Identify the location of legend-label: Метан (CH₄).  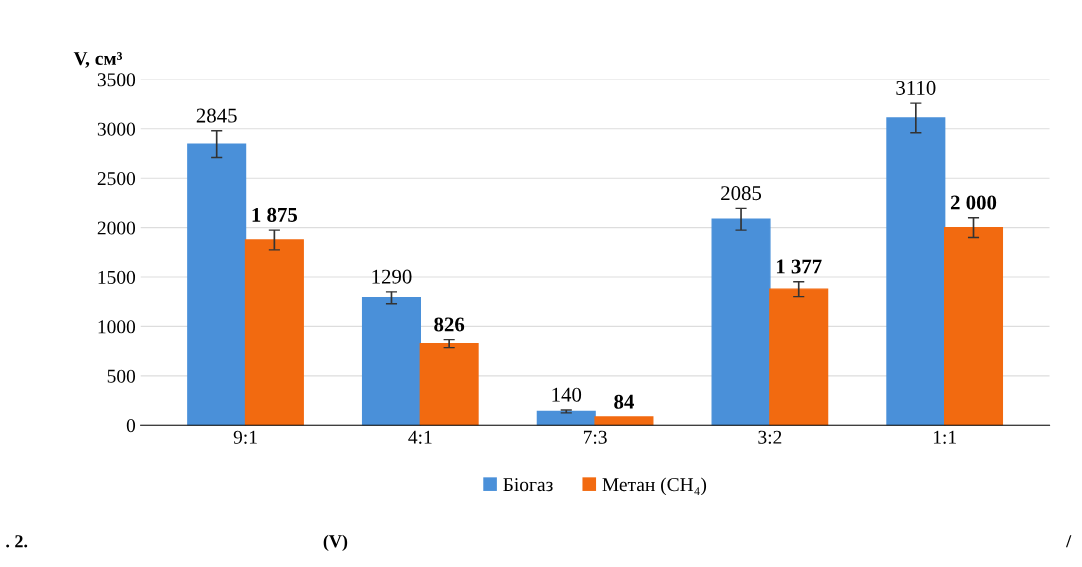
(654, 486).